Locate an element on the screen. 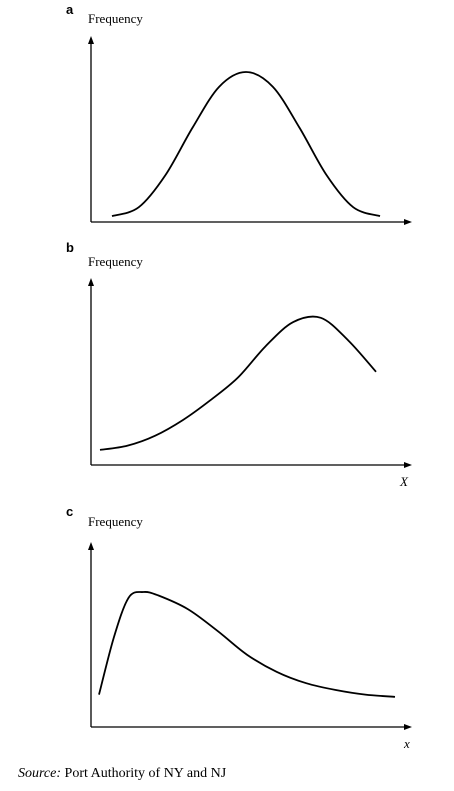 This screenshot has width=454, height=791. series-line-a is located at coordinates (246, 144).